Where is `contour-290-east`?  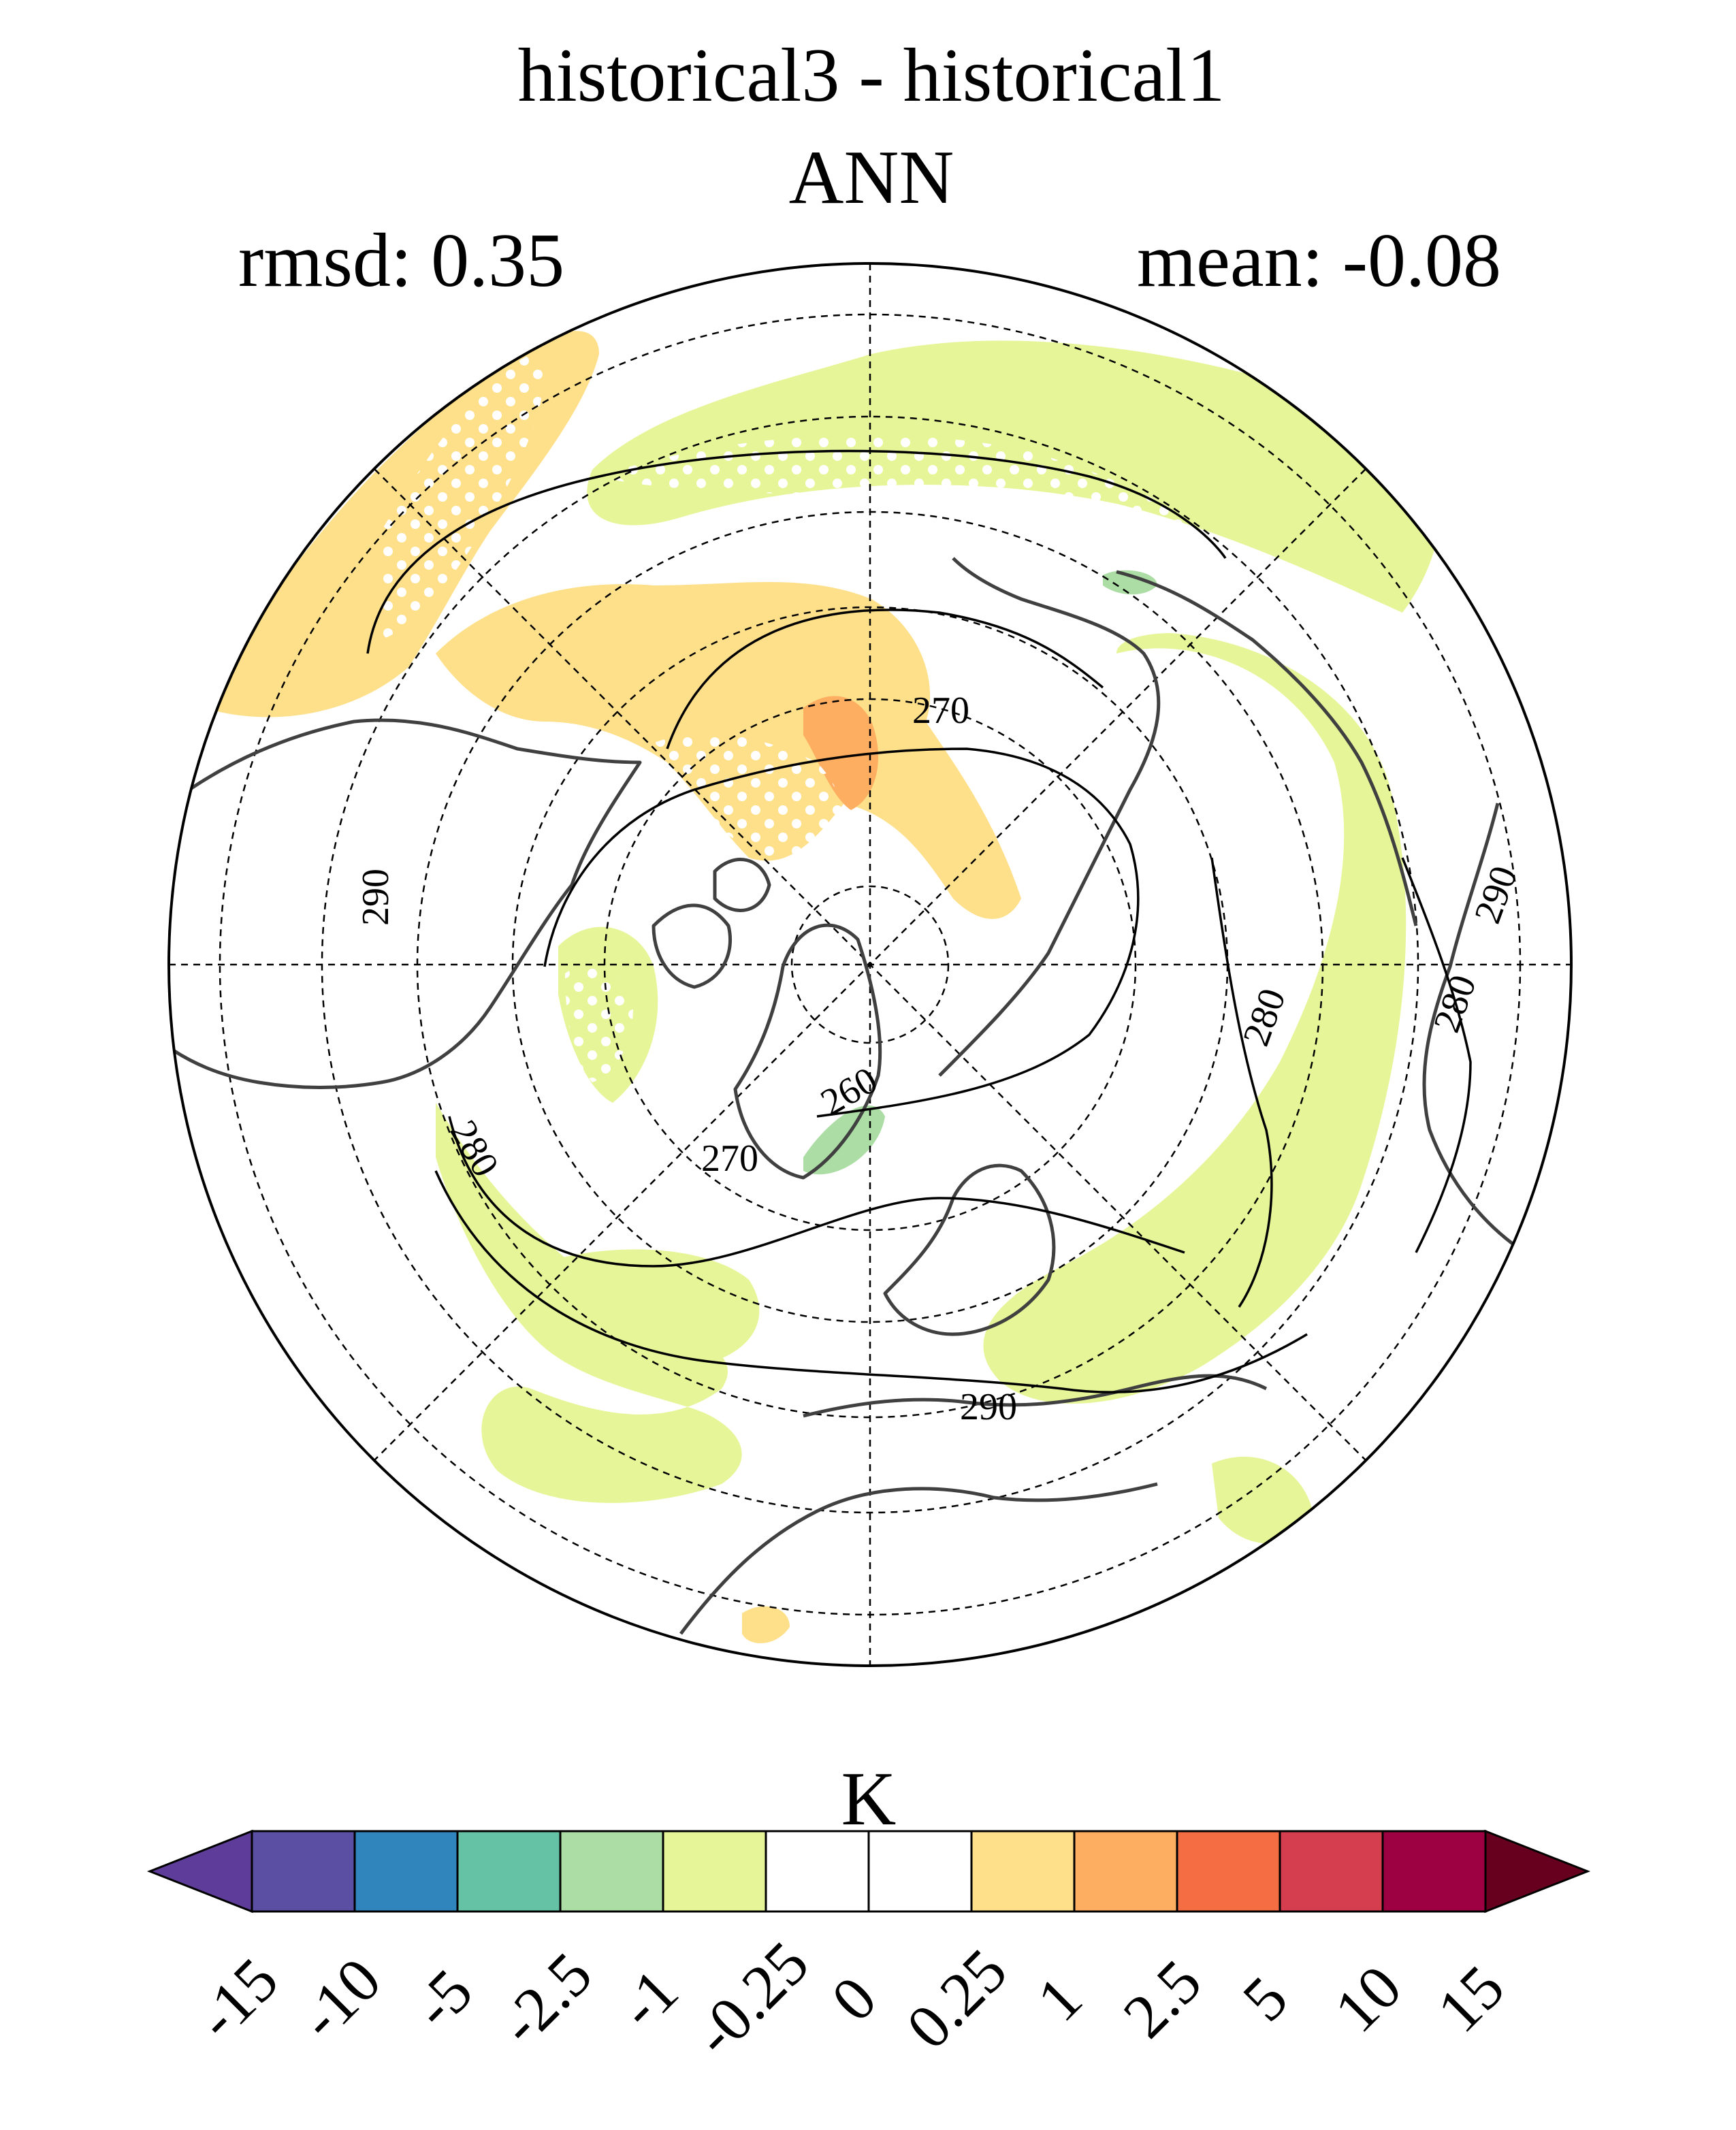 contour-290-east is located at coordinates (1436, 1055).